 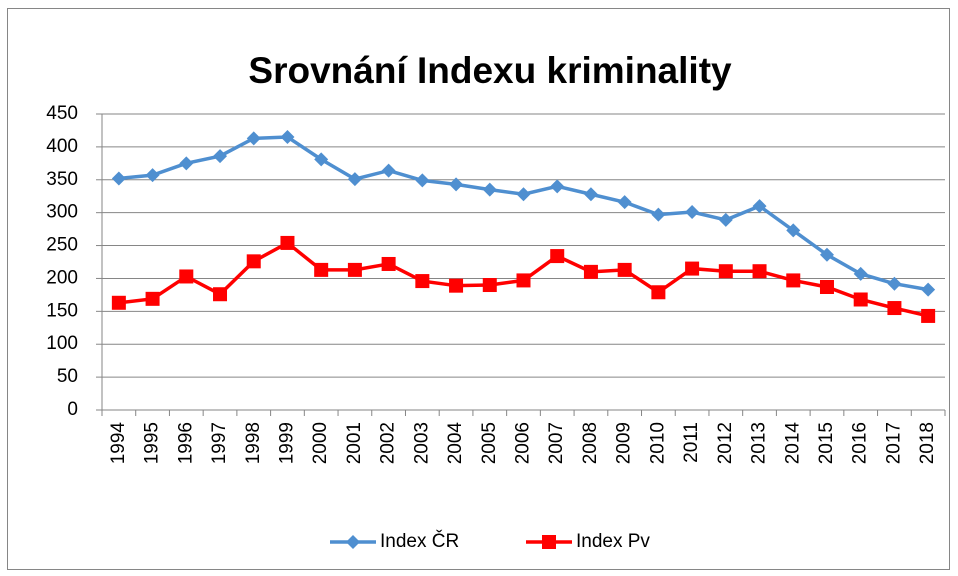 I want to click on y-tick-label: 150, so click(x=62, y=310).